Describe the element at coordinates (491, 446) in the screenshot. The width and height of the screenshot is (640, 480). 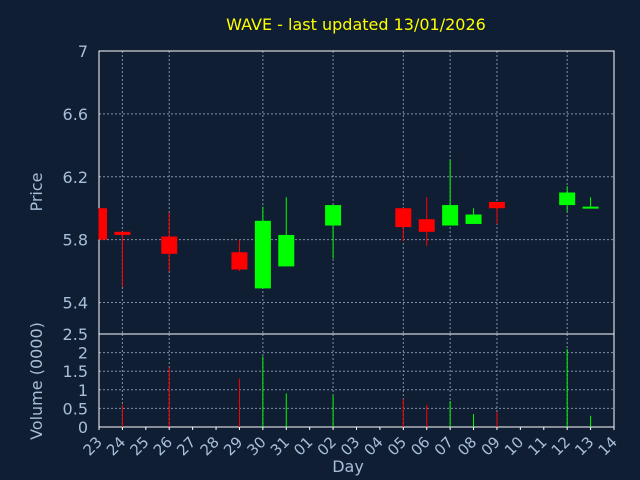
I see `day-tick-label: 09` at that location.